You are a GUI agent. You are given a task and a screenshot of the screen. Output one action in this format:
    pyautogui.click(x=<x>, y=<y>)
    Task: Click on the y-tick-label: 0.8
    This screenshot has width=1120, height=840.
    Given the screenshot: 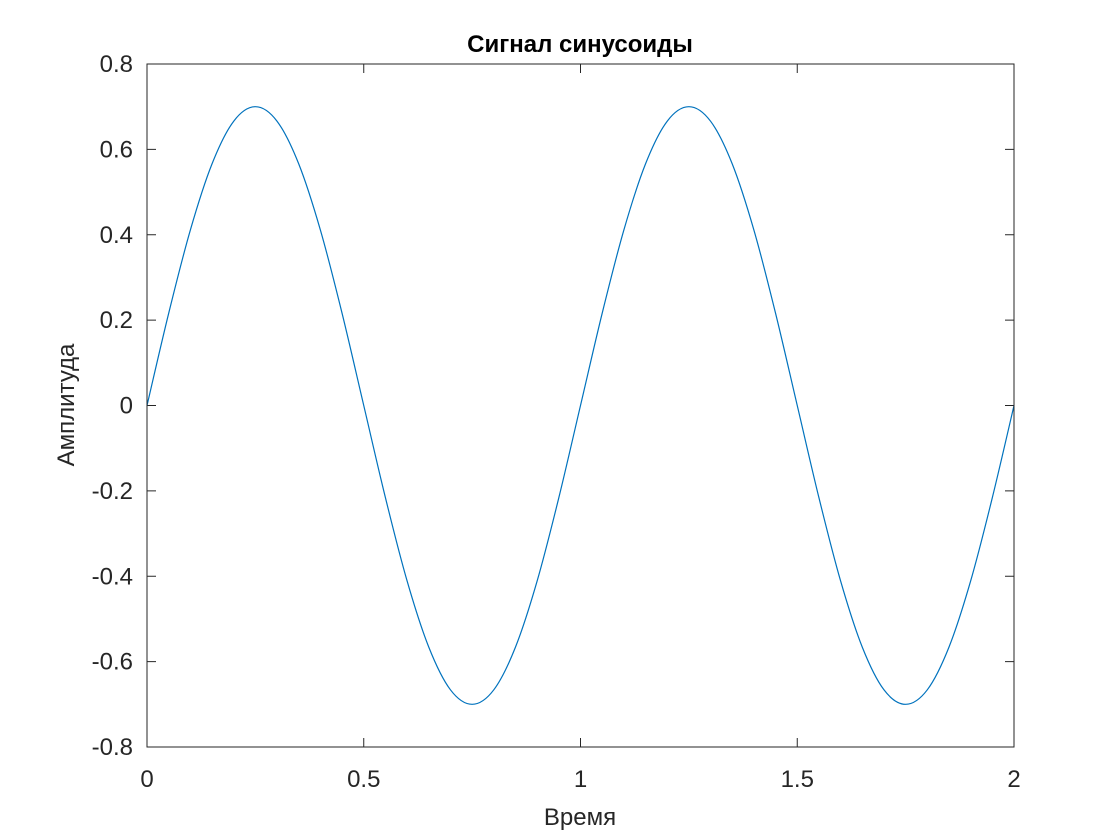 What is the action you would take?
    pyautogui.click(x=116, y=64)
    